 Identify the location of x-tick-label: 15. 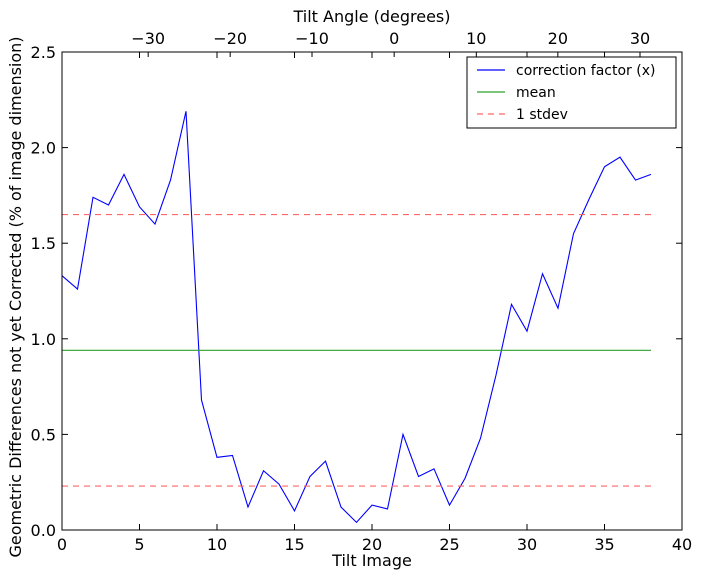
(294, 544).